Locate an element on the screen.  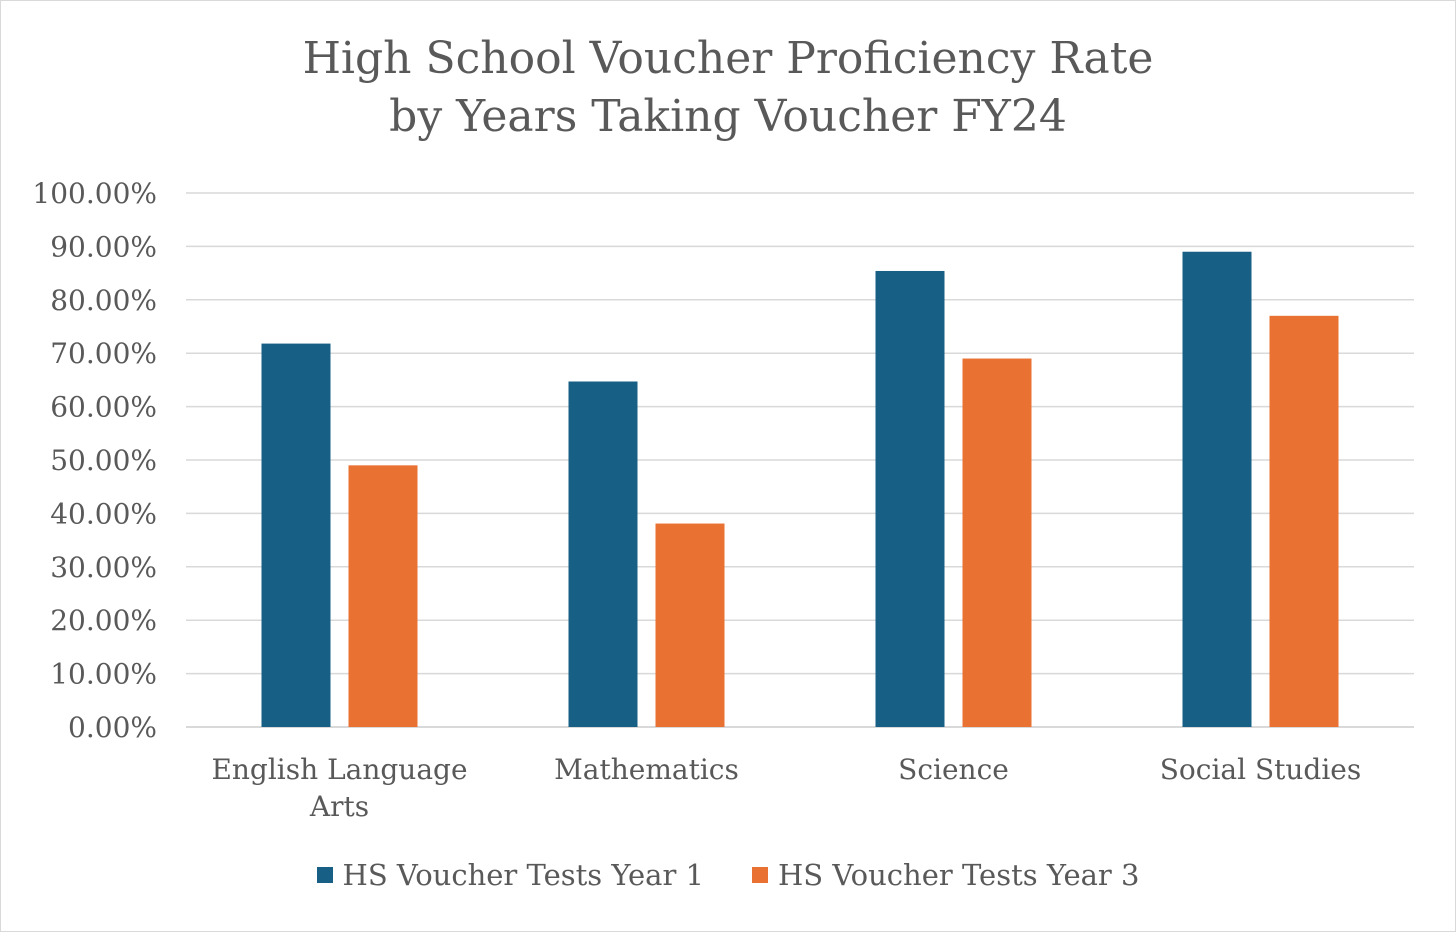
x-category-label: Arts is located at coordinates (339, 806).